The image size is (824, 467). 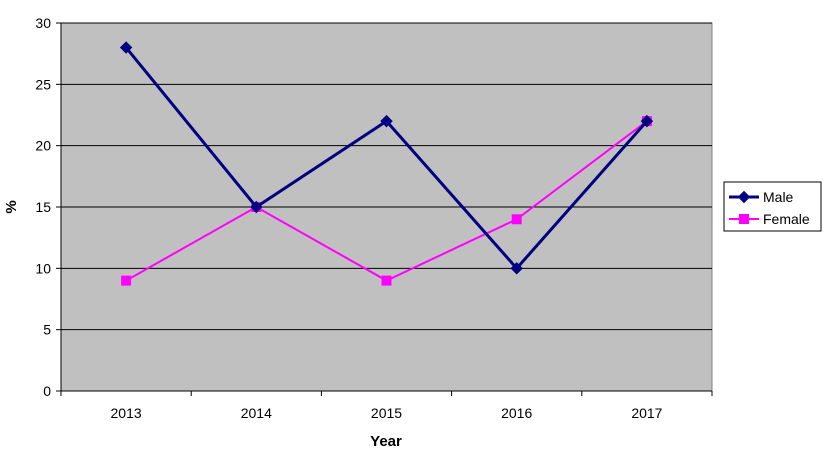 I want to click on legend-item-female: Female, so click(x=769, y=219).